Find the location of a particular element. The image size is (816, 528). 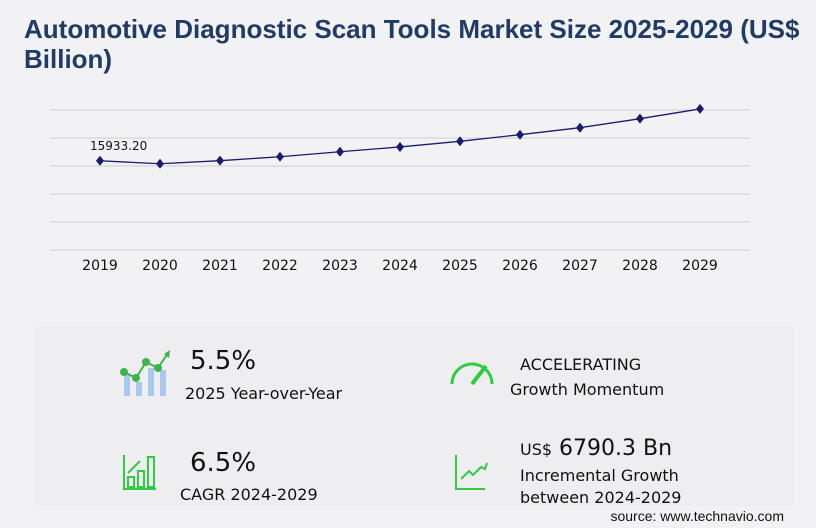

yoy-label: 2025 Year-over-Year is located at coordinates (264, 393).